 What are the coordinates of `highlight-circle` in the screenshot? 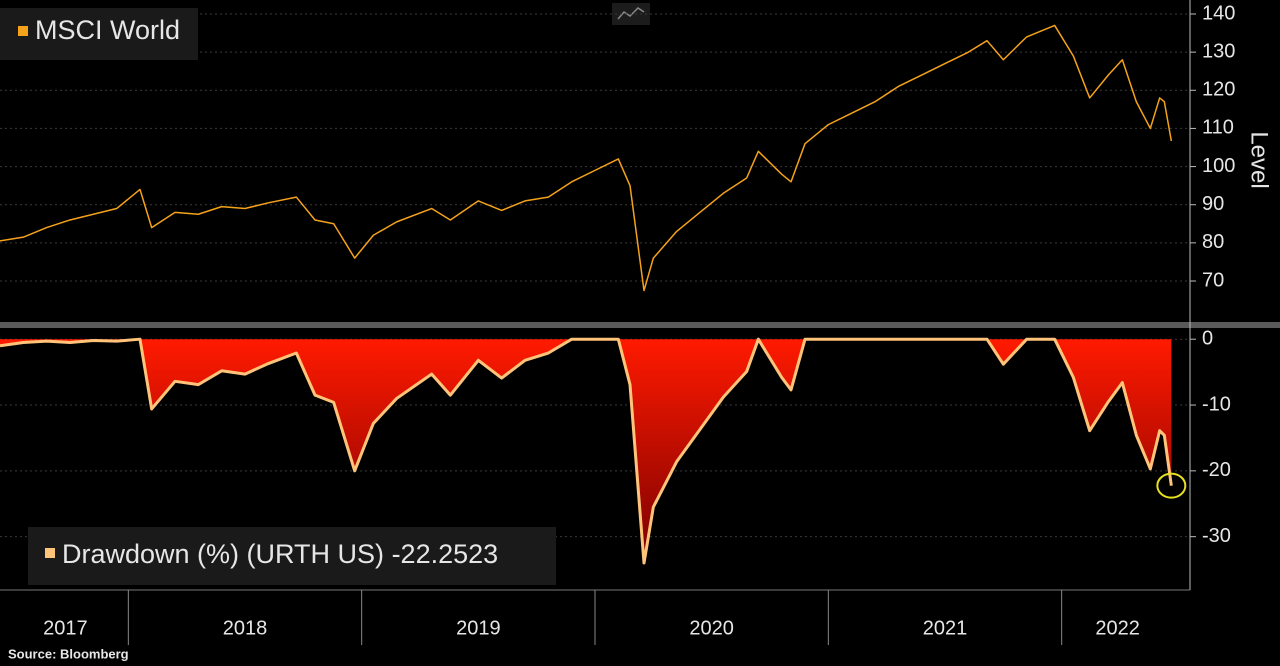 It's located at (1171, 485).